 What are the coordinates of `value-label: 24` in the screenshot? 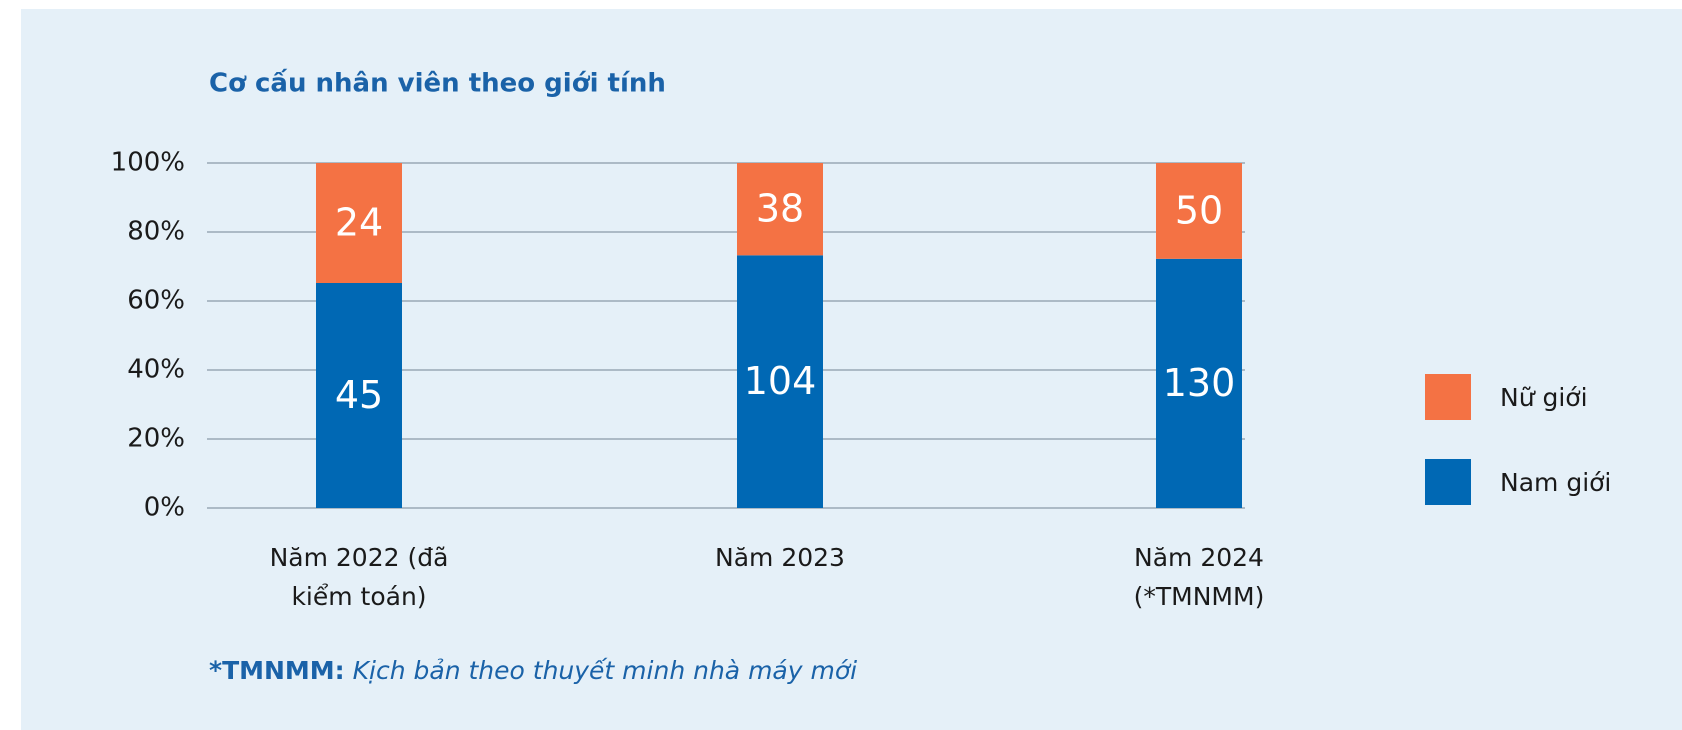 It's located at (359, 223).